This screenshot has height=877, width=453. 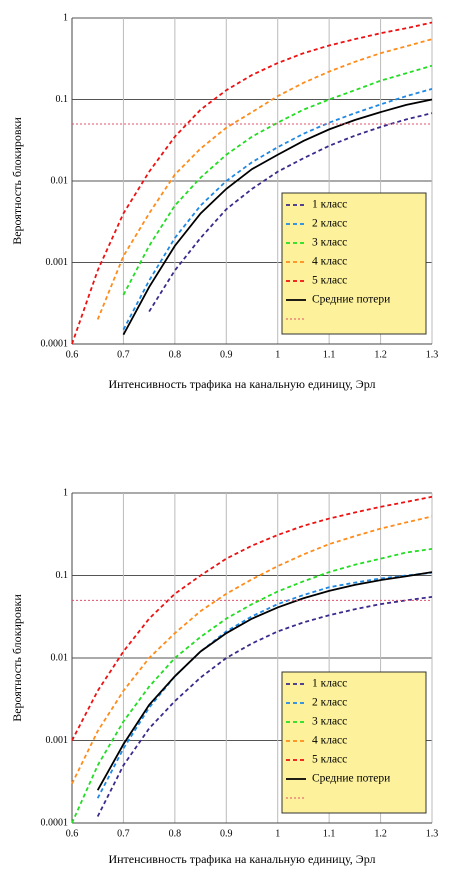 I want to click on series-line, so click(x=290, y=212).